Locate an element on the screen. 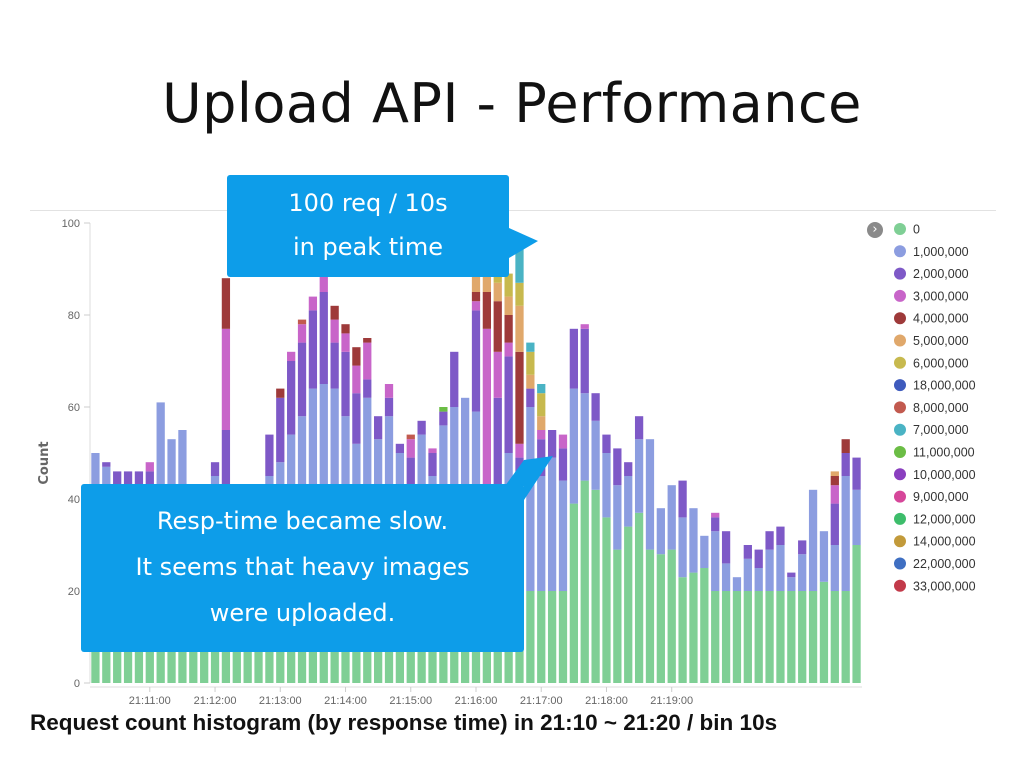  callout-slow-line-1: Resp-time became slow. is located at coordinates (302, 521).